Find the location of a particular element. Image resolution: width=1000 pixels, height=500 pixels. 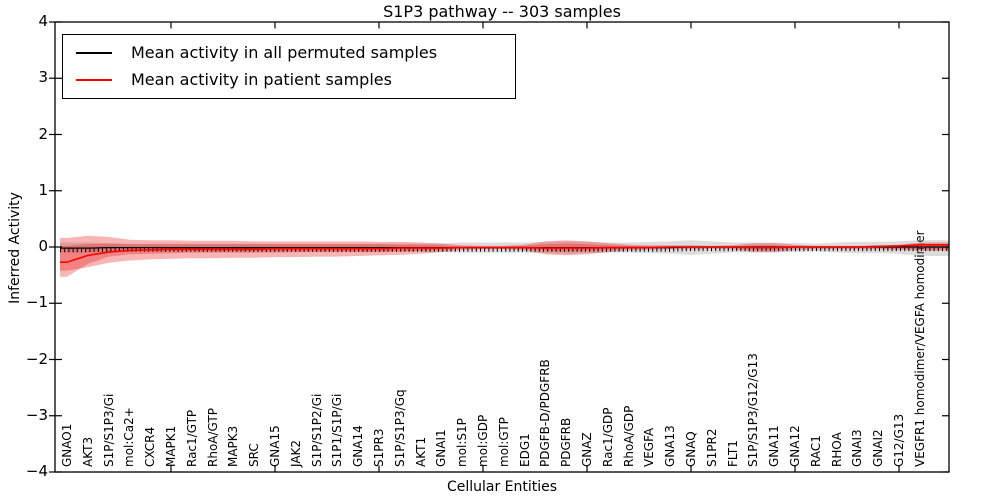

y-tick-label: −3 is located at coordinates (36, 414).